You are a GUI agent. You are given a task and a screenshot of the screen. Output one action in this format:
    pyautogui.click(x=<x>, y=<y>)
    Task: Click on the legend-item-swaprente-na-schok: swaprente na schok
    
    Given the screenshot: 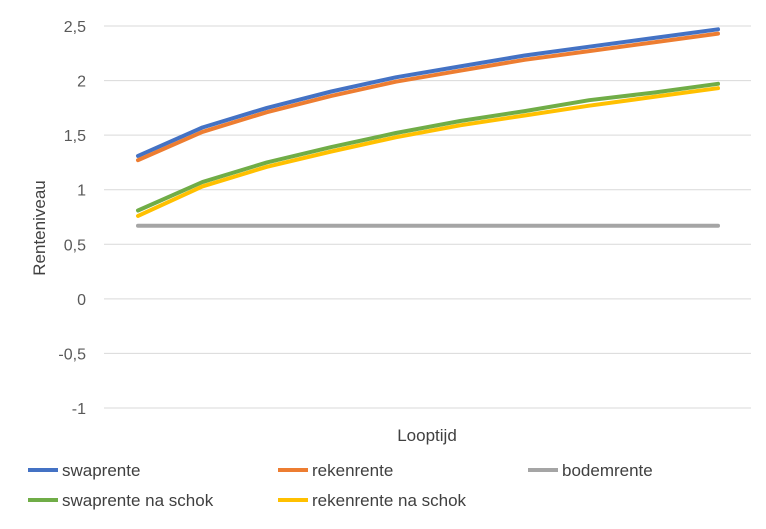 What is the action you would take?
    pyautogui.click(x=121, y=500)
    